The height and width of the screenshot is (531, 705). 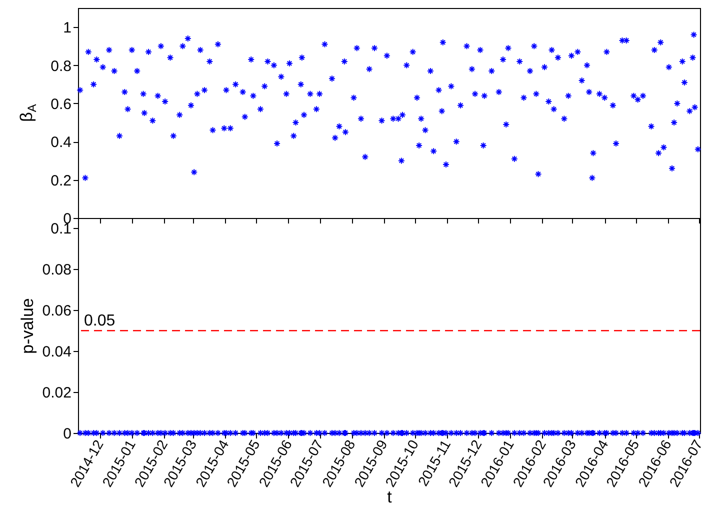 What do you see at coordinates (389, 496) in the screenshot?
I see `x-axis-title: t` at bounding box center [389, 496].